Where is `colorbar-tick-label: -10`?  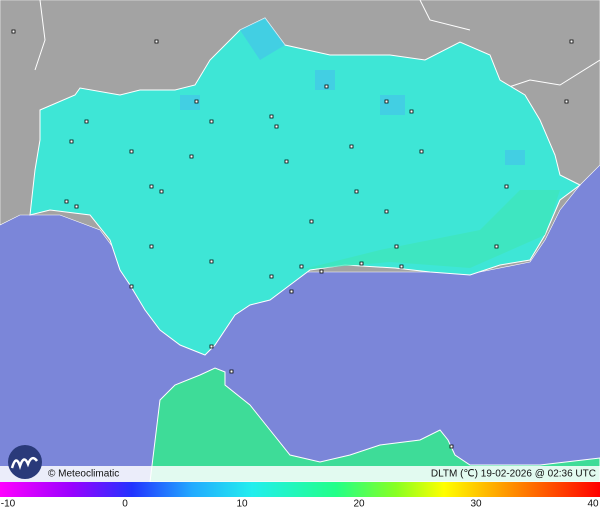
colorbar-tick-label: -10 is located at coordinates (8, 504).